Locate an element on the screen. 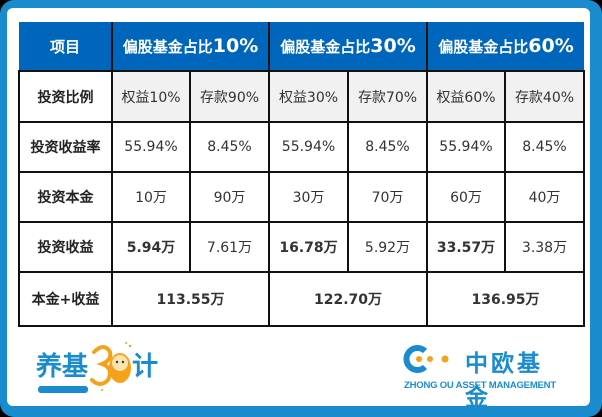 The height and width of the screenshot is (417, 602). logo-badge is located at coordinates (63, 389).